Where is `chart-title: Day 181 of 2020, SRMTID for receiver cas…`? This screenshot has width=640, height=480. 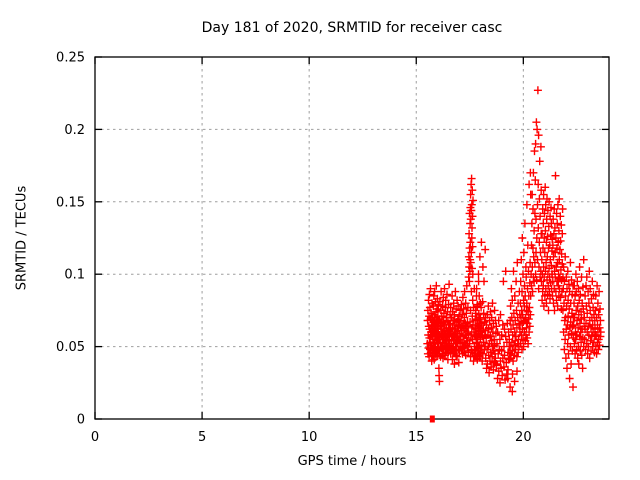 chart-title: Day 181 of 2020, SRMTID for receiver cas… is located at coordinates (352, 28).